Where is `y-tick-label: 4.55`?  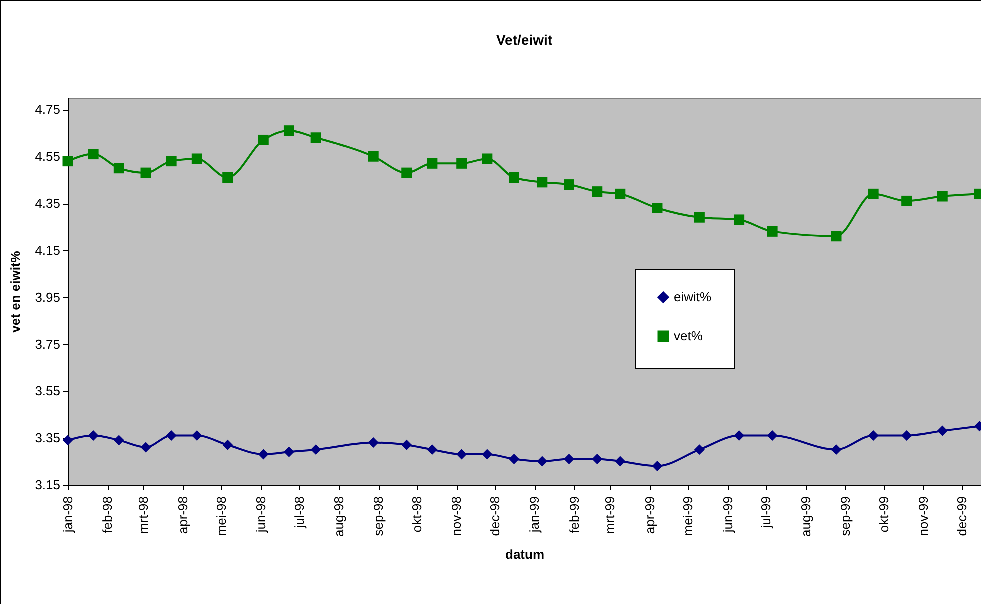
y-tick-label: 4.55 is located at coordinates (47, 156).